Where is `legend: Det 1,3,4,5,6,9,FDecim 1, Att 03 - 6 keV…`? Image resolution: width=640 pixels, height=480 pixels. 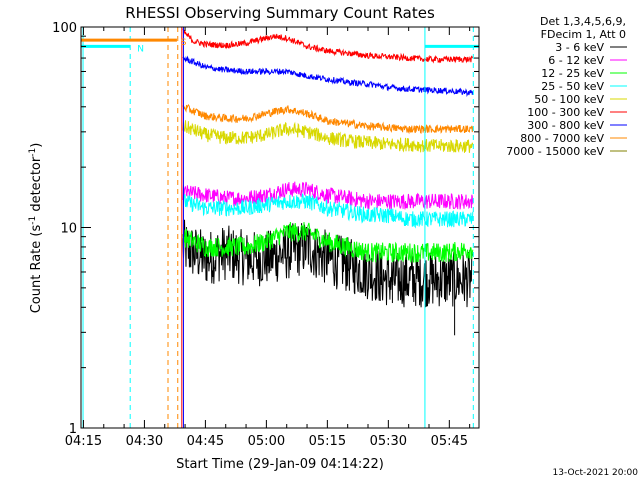 legend: Det 1,3,4,5,6,9,FDecim 1, Att 03 - 6 keV… is located at coordinates (566, 86).